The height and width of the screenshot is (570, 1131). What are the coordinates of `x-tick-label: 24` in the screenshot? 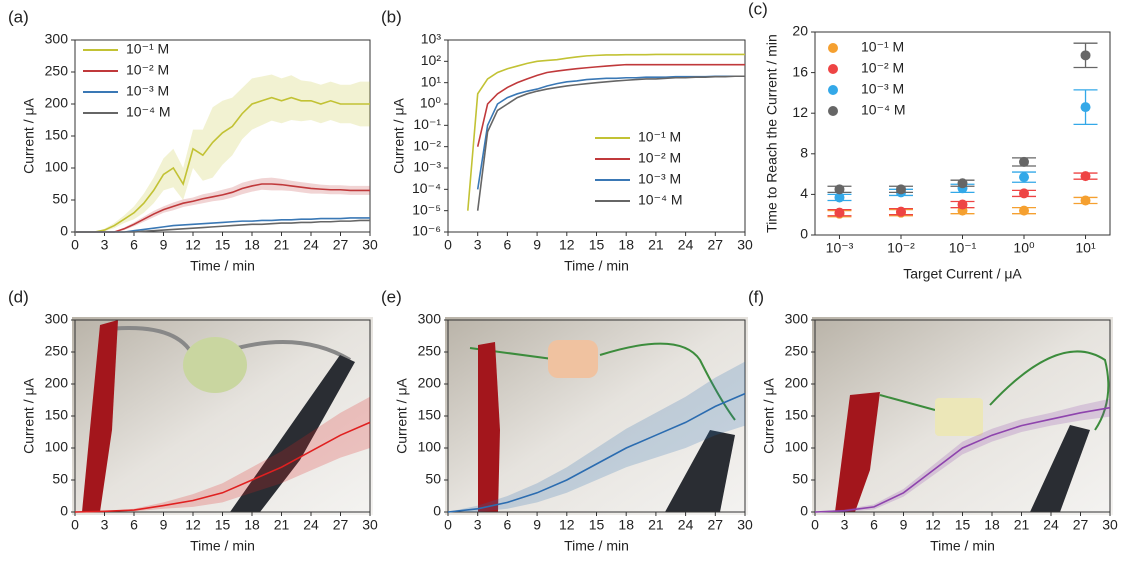 It's located at (686, 525).